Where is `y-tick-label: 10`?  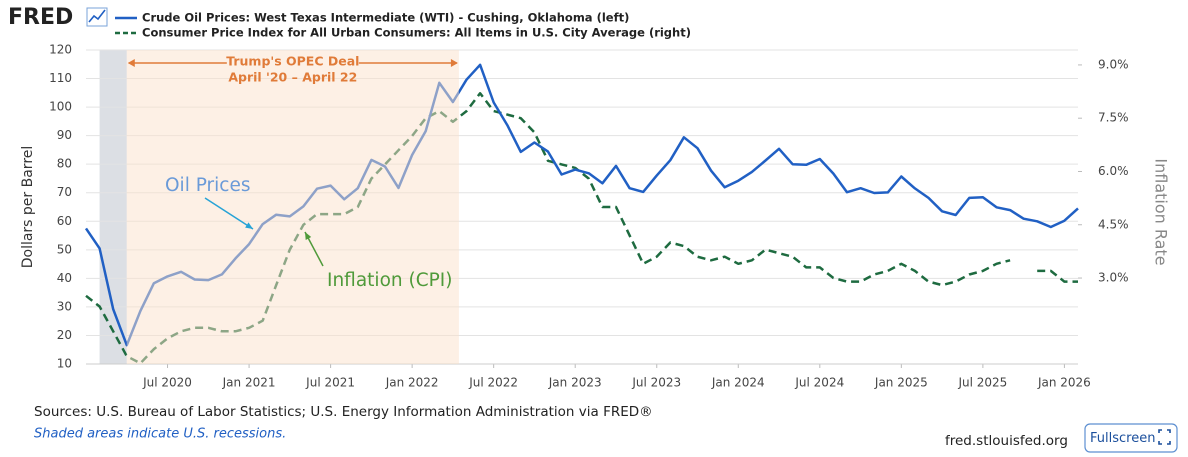
y-tick-label: 10 is located at coordinates (64, 364).